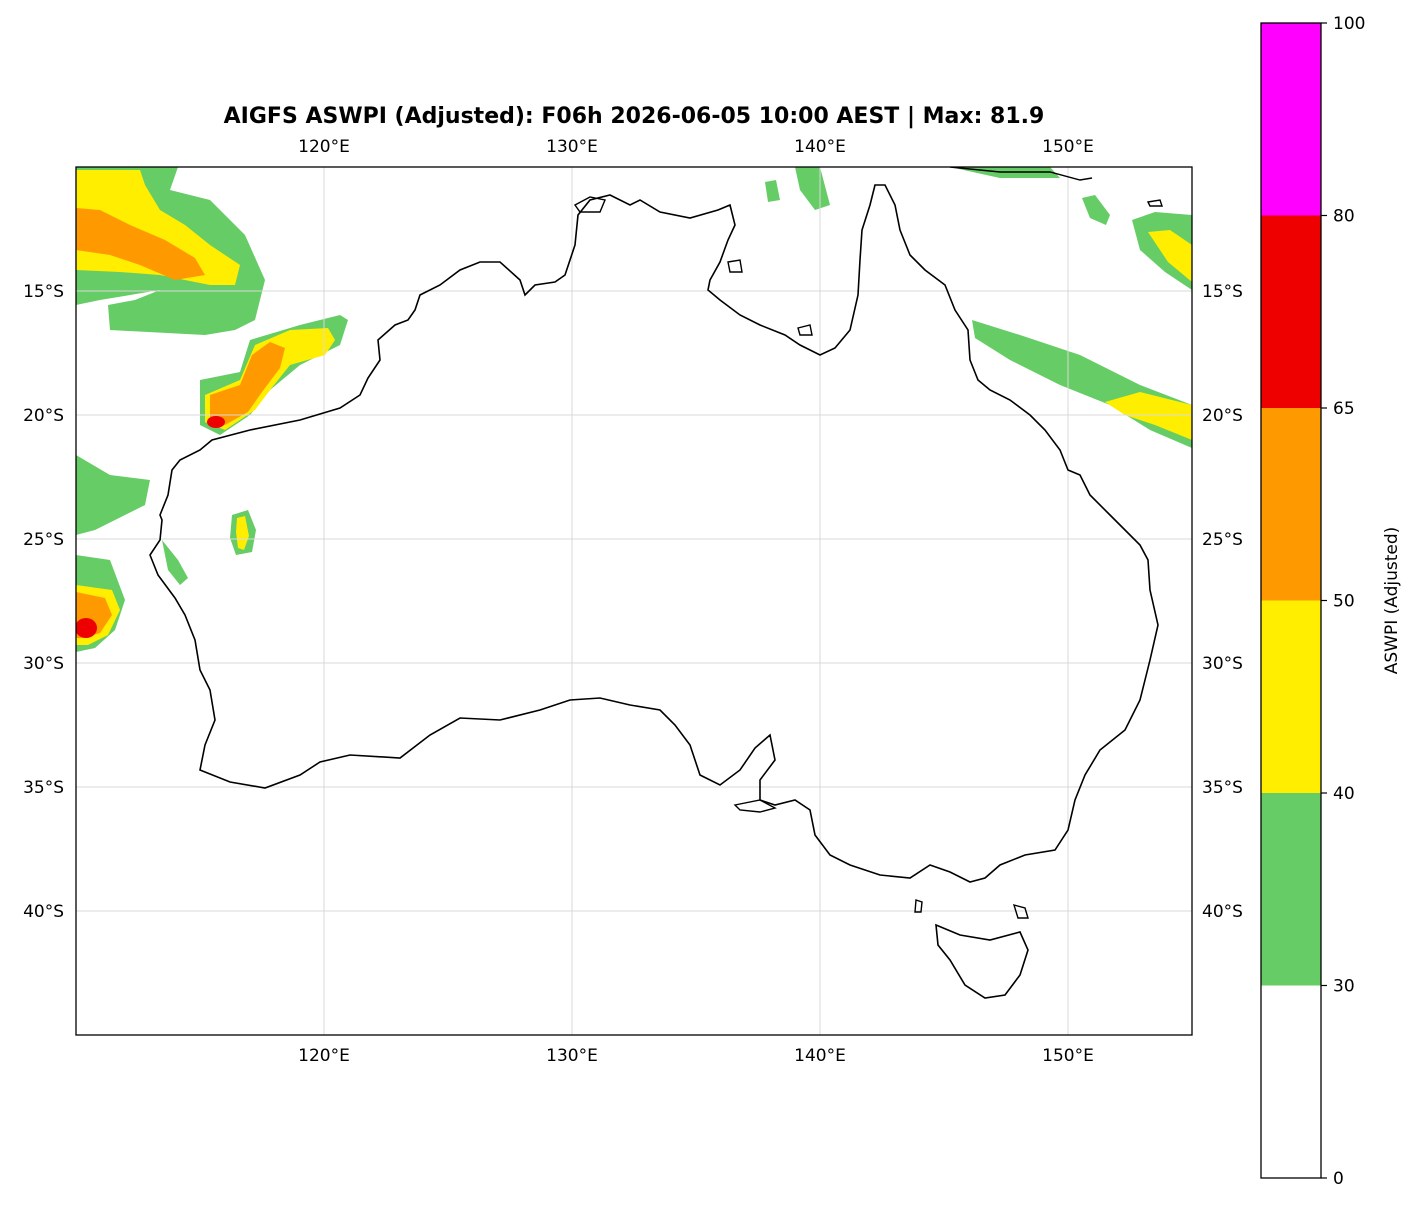  What do you see at coordinates (324, 147) in the screenshot?
I see `lon-tick-label-top: 120°E` at bounding box center [324, 147].